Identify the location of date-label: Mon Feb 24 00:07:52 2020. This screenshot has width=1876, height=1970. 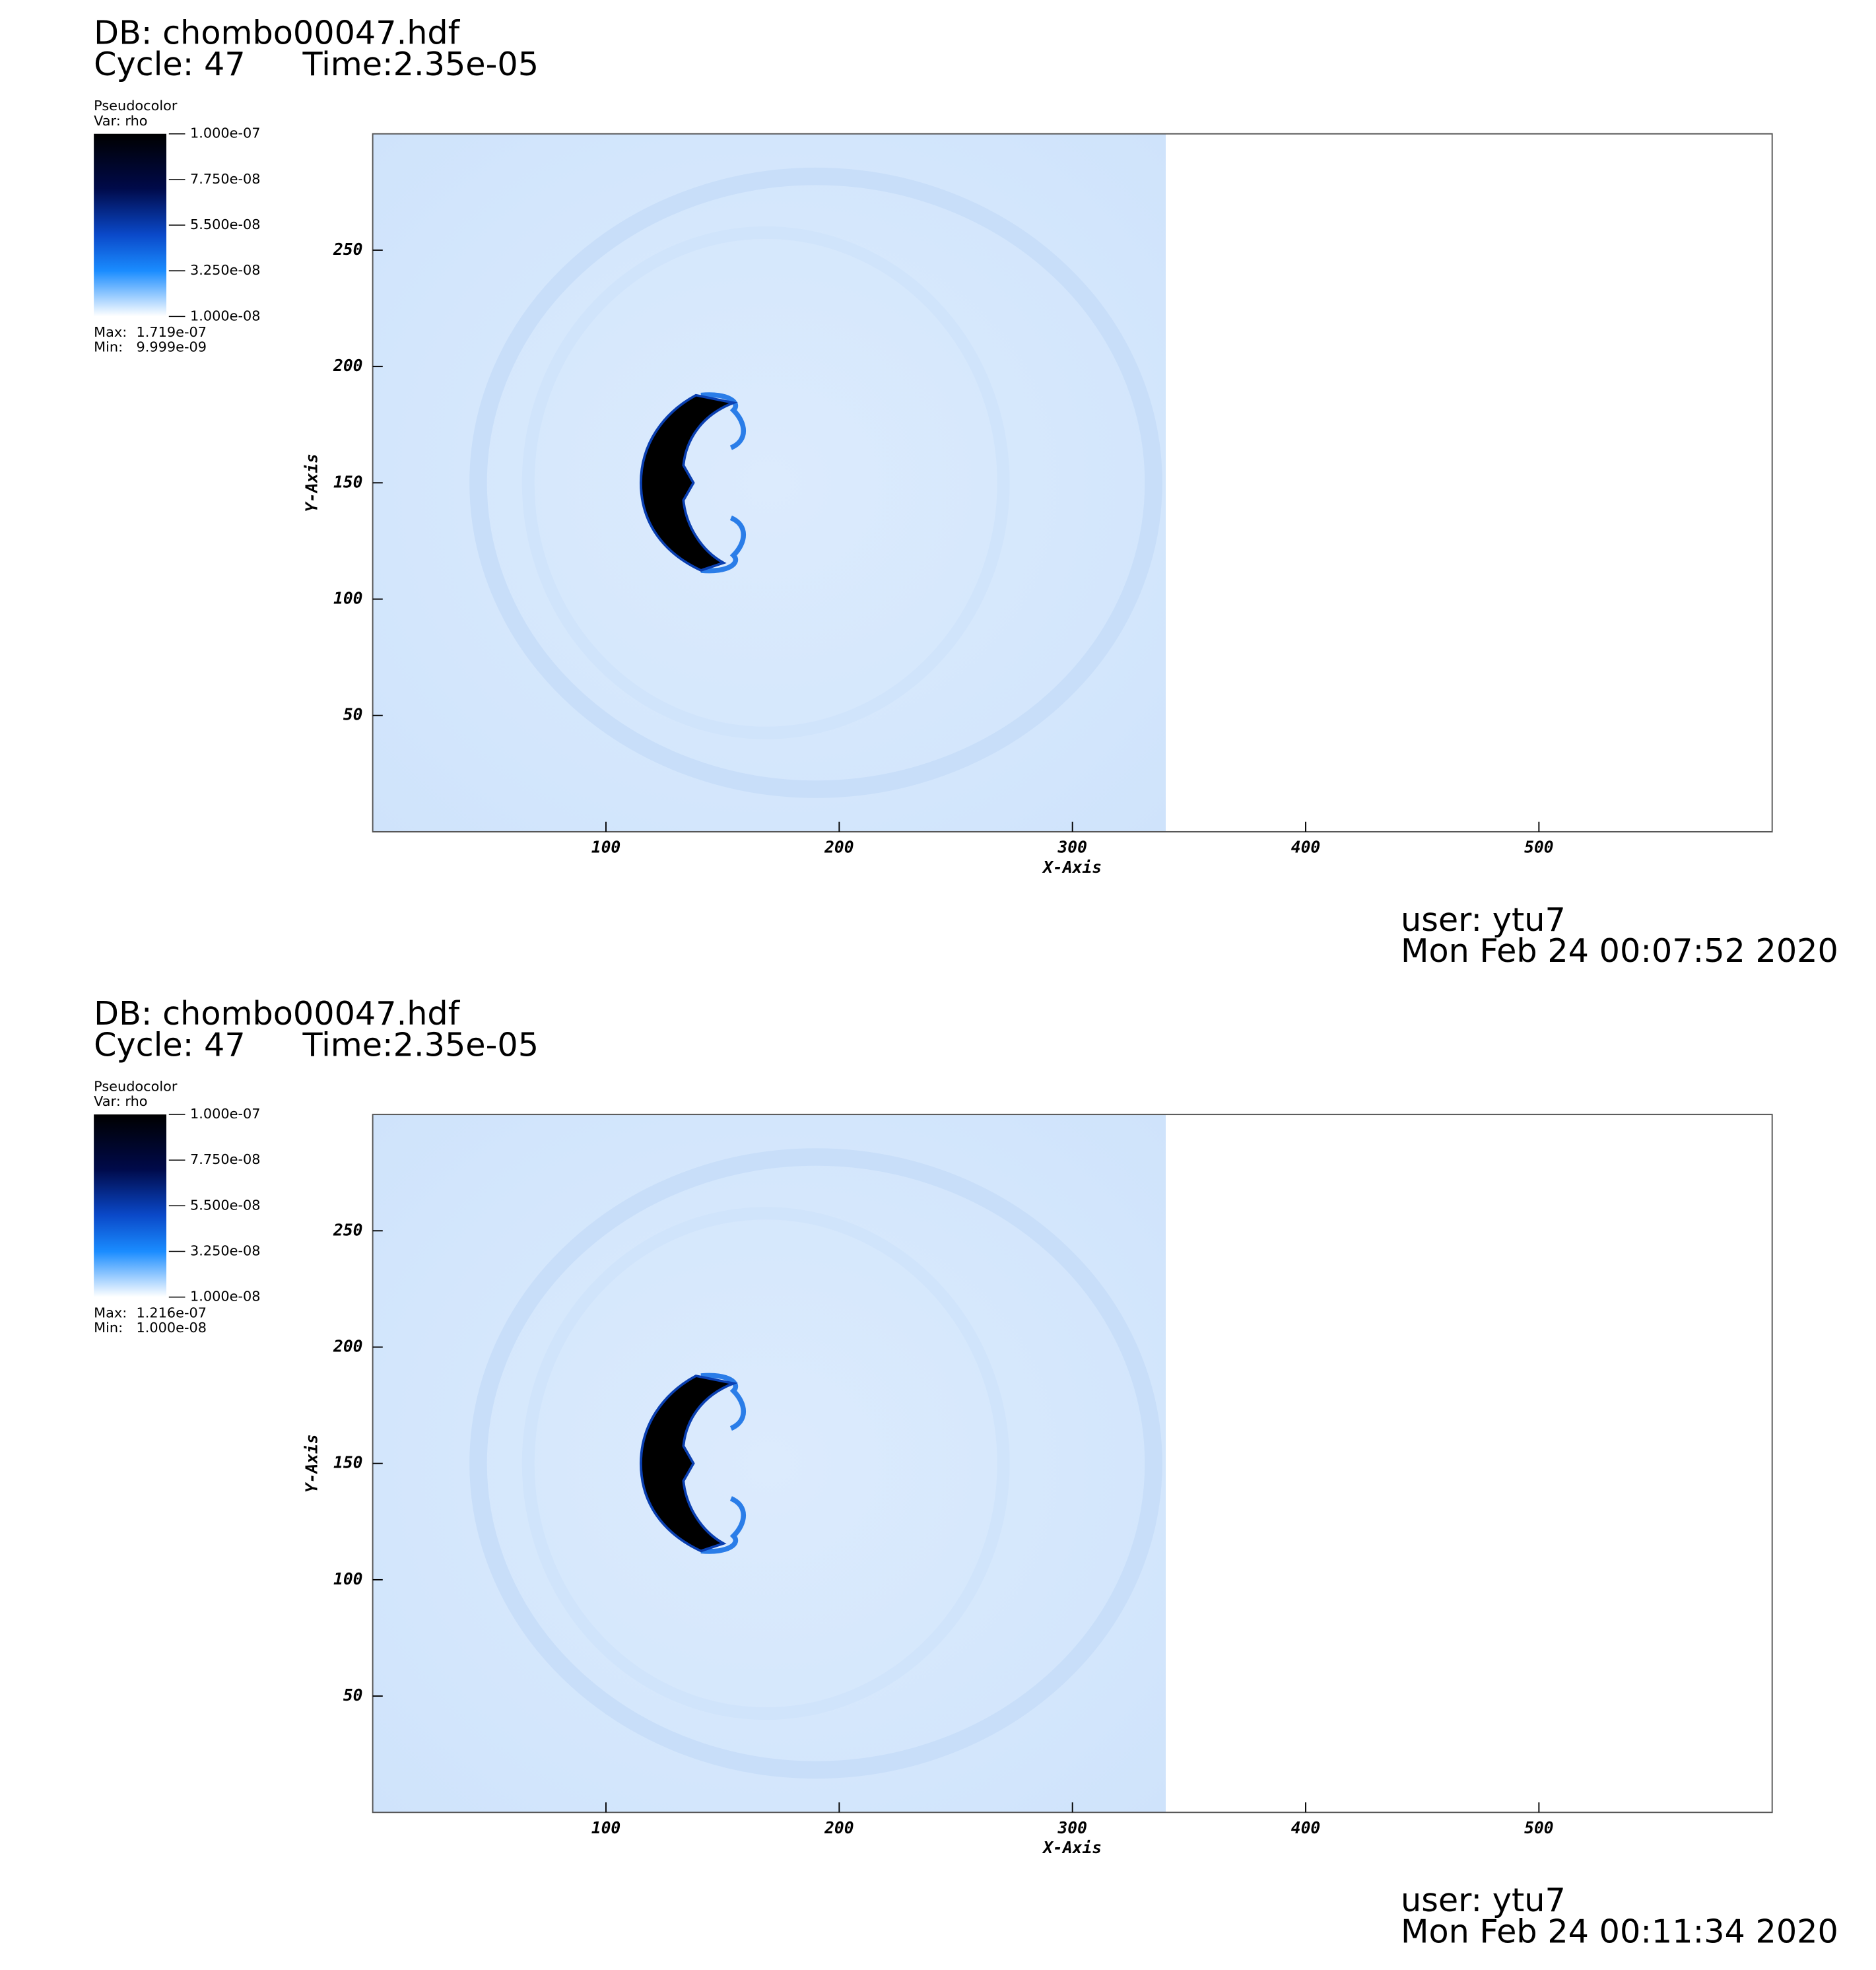
(1619, 951).